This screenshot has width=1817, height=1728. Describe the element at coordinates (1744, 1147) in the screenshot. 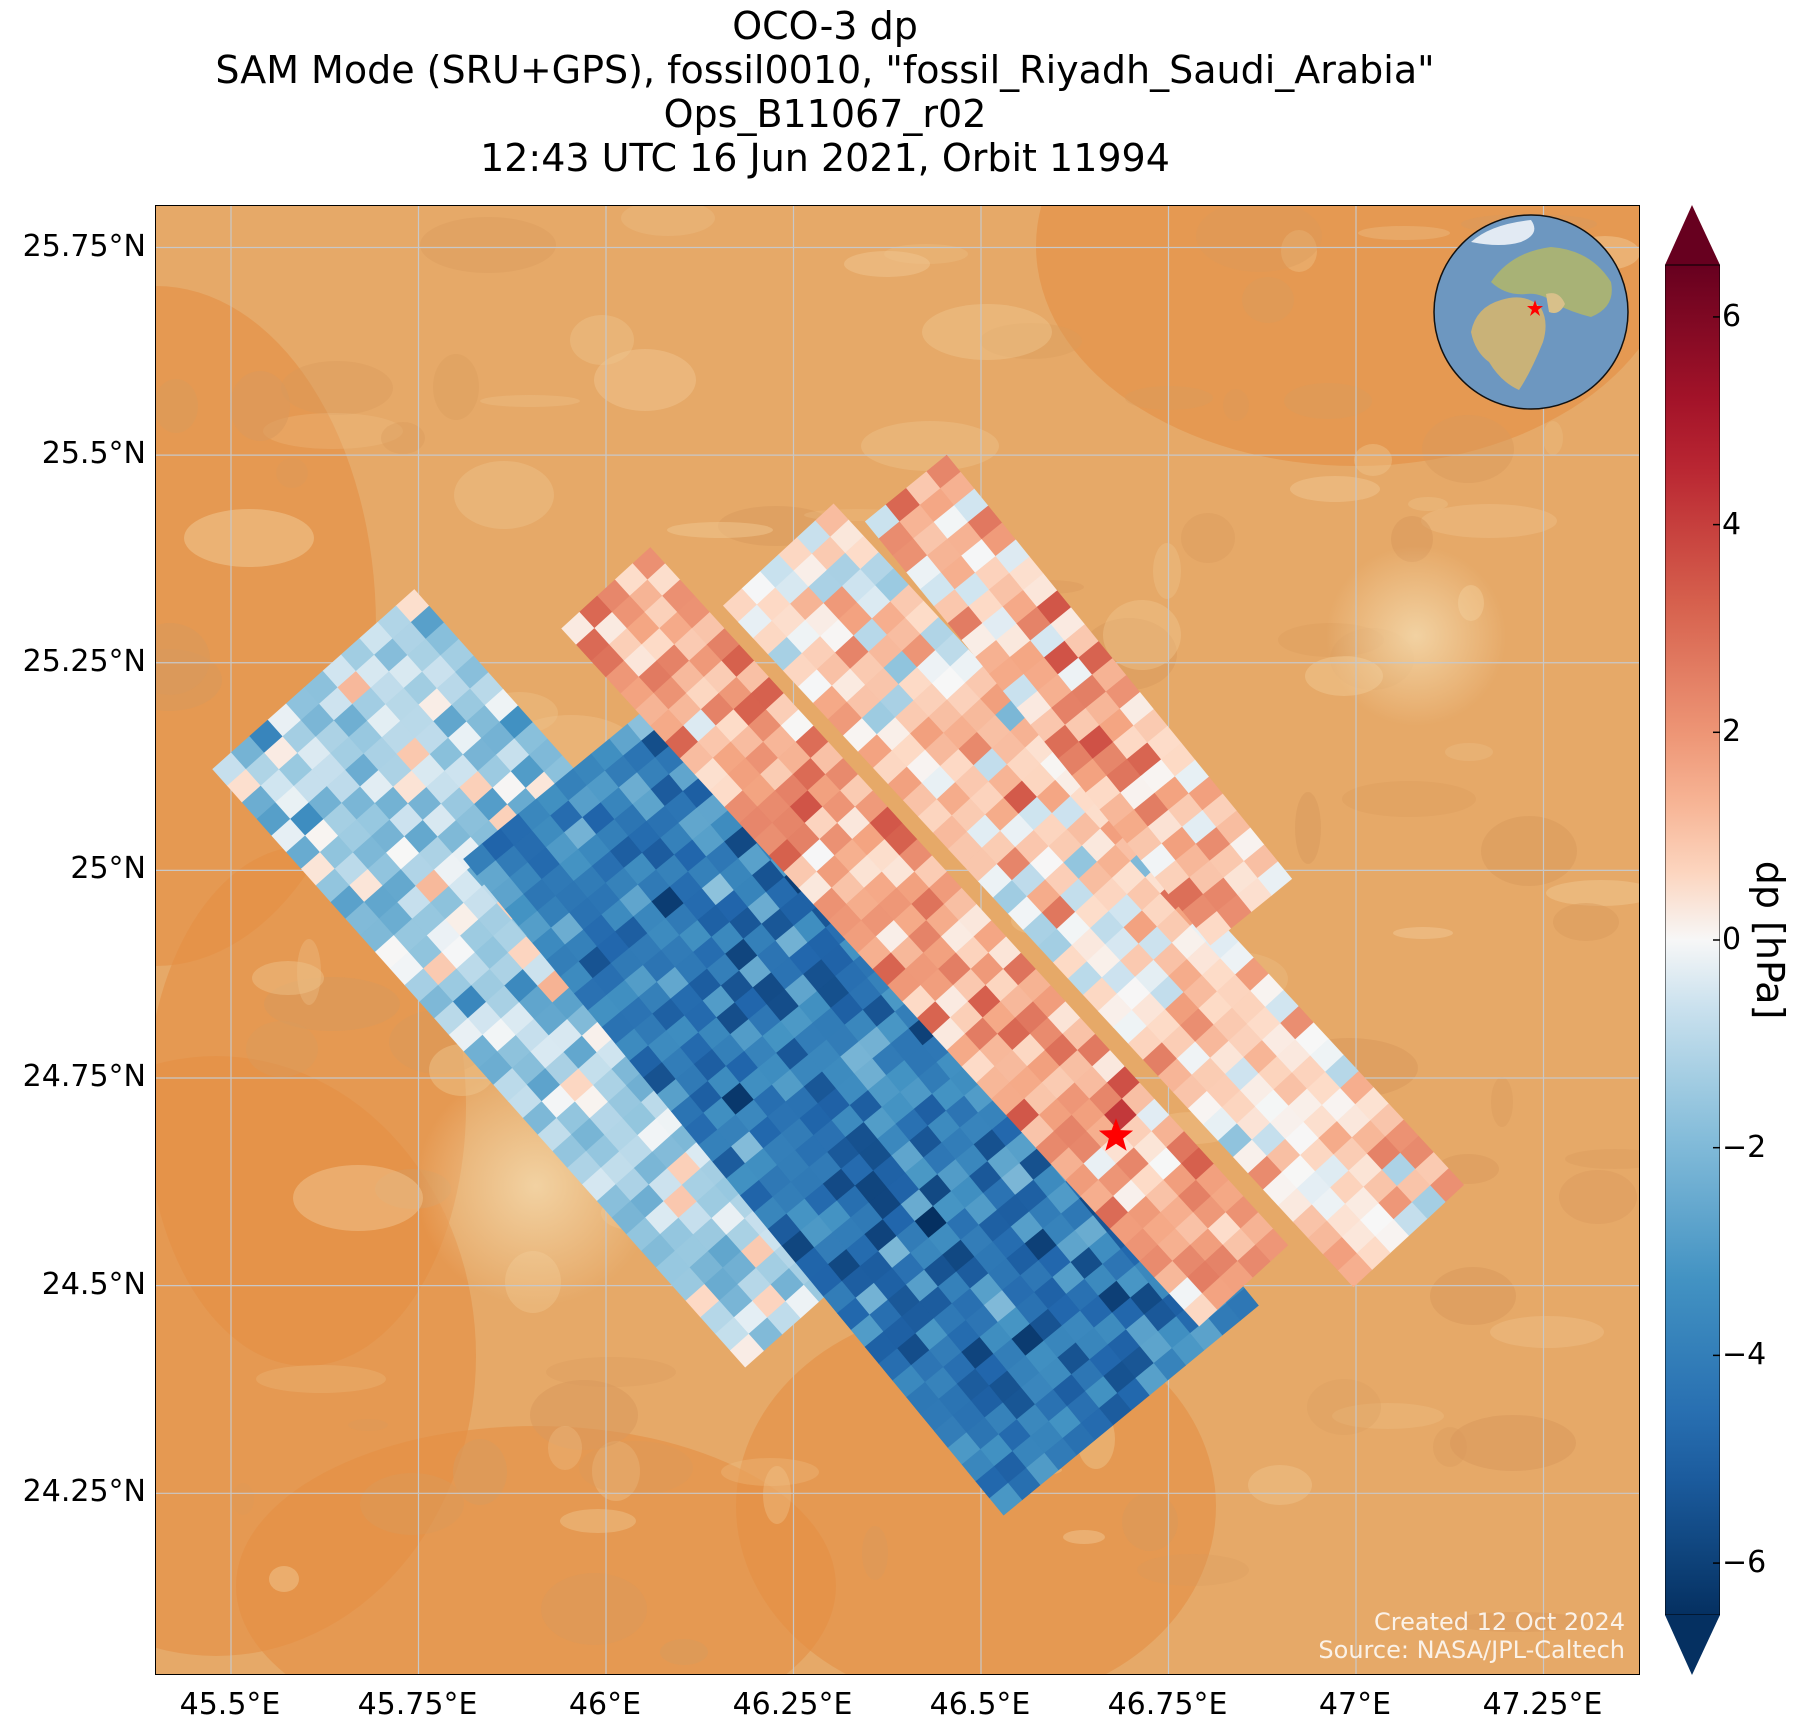

I see `colorbar-tick-label: −2` at that location.